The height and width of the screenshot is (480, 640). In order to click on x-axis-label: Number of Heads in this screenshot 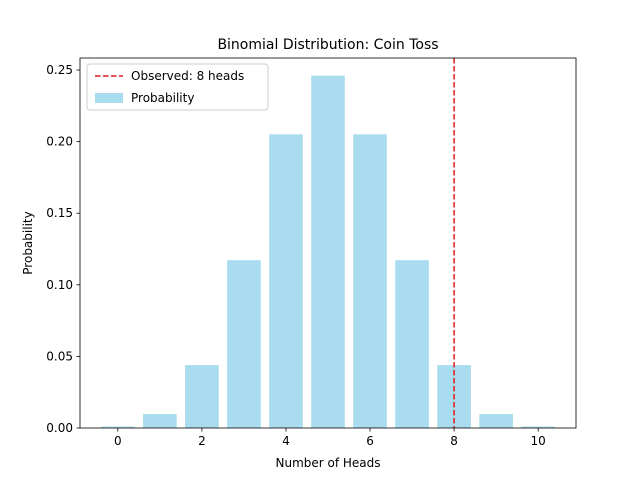, I will do `click(327, 463)`.